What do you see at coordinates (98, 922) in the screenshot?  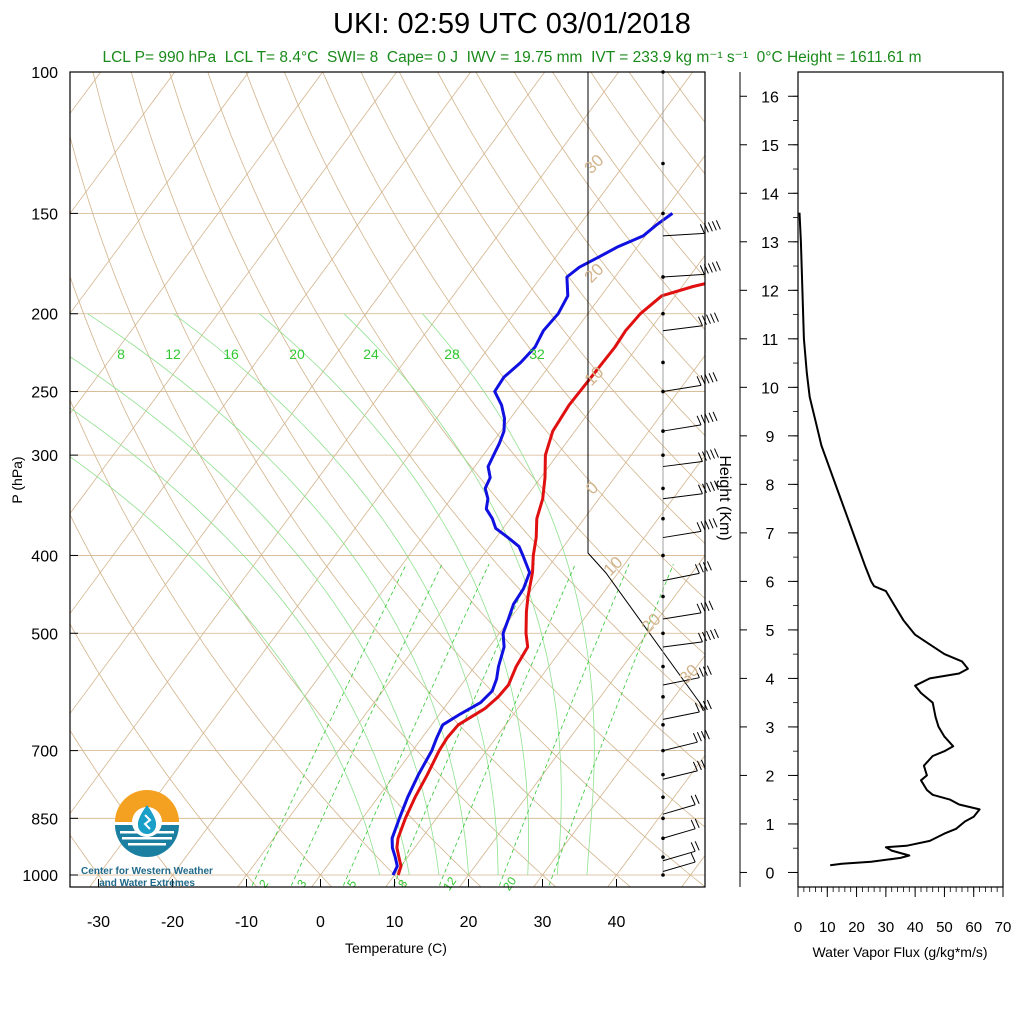 I see `temperature-tick-label: -30` at bounding box center [98, 922].